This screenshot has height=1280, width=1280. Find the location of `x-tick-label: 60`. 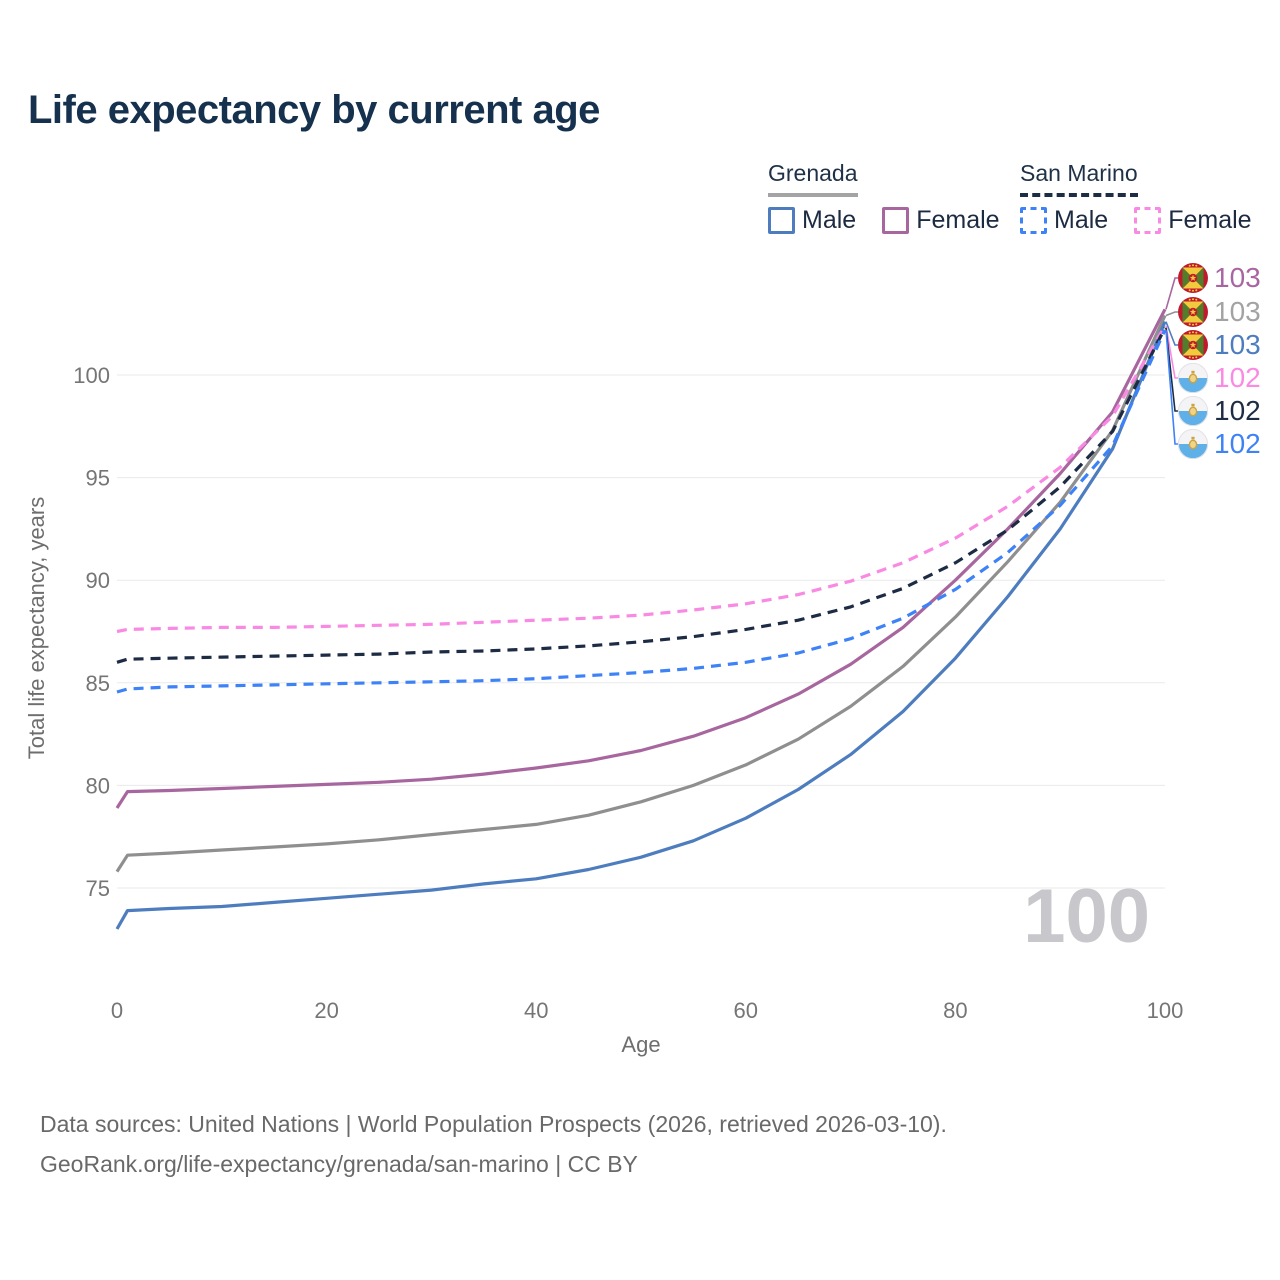

x-tick-label: 60 is located at coordinates (746, 1010).